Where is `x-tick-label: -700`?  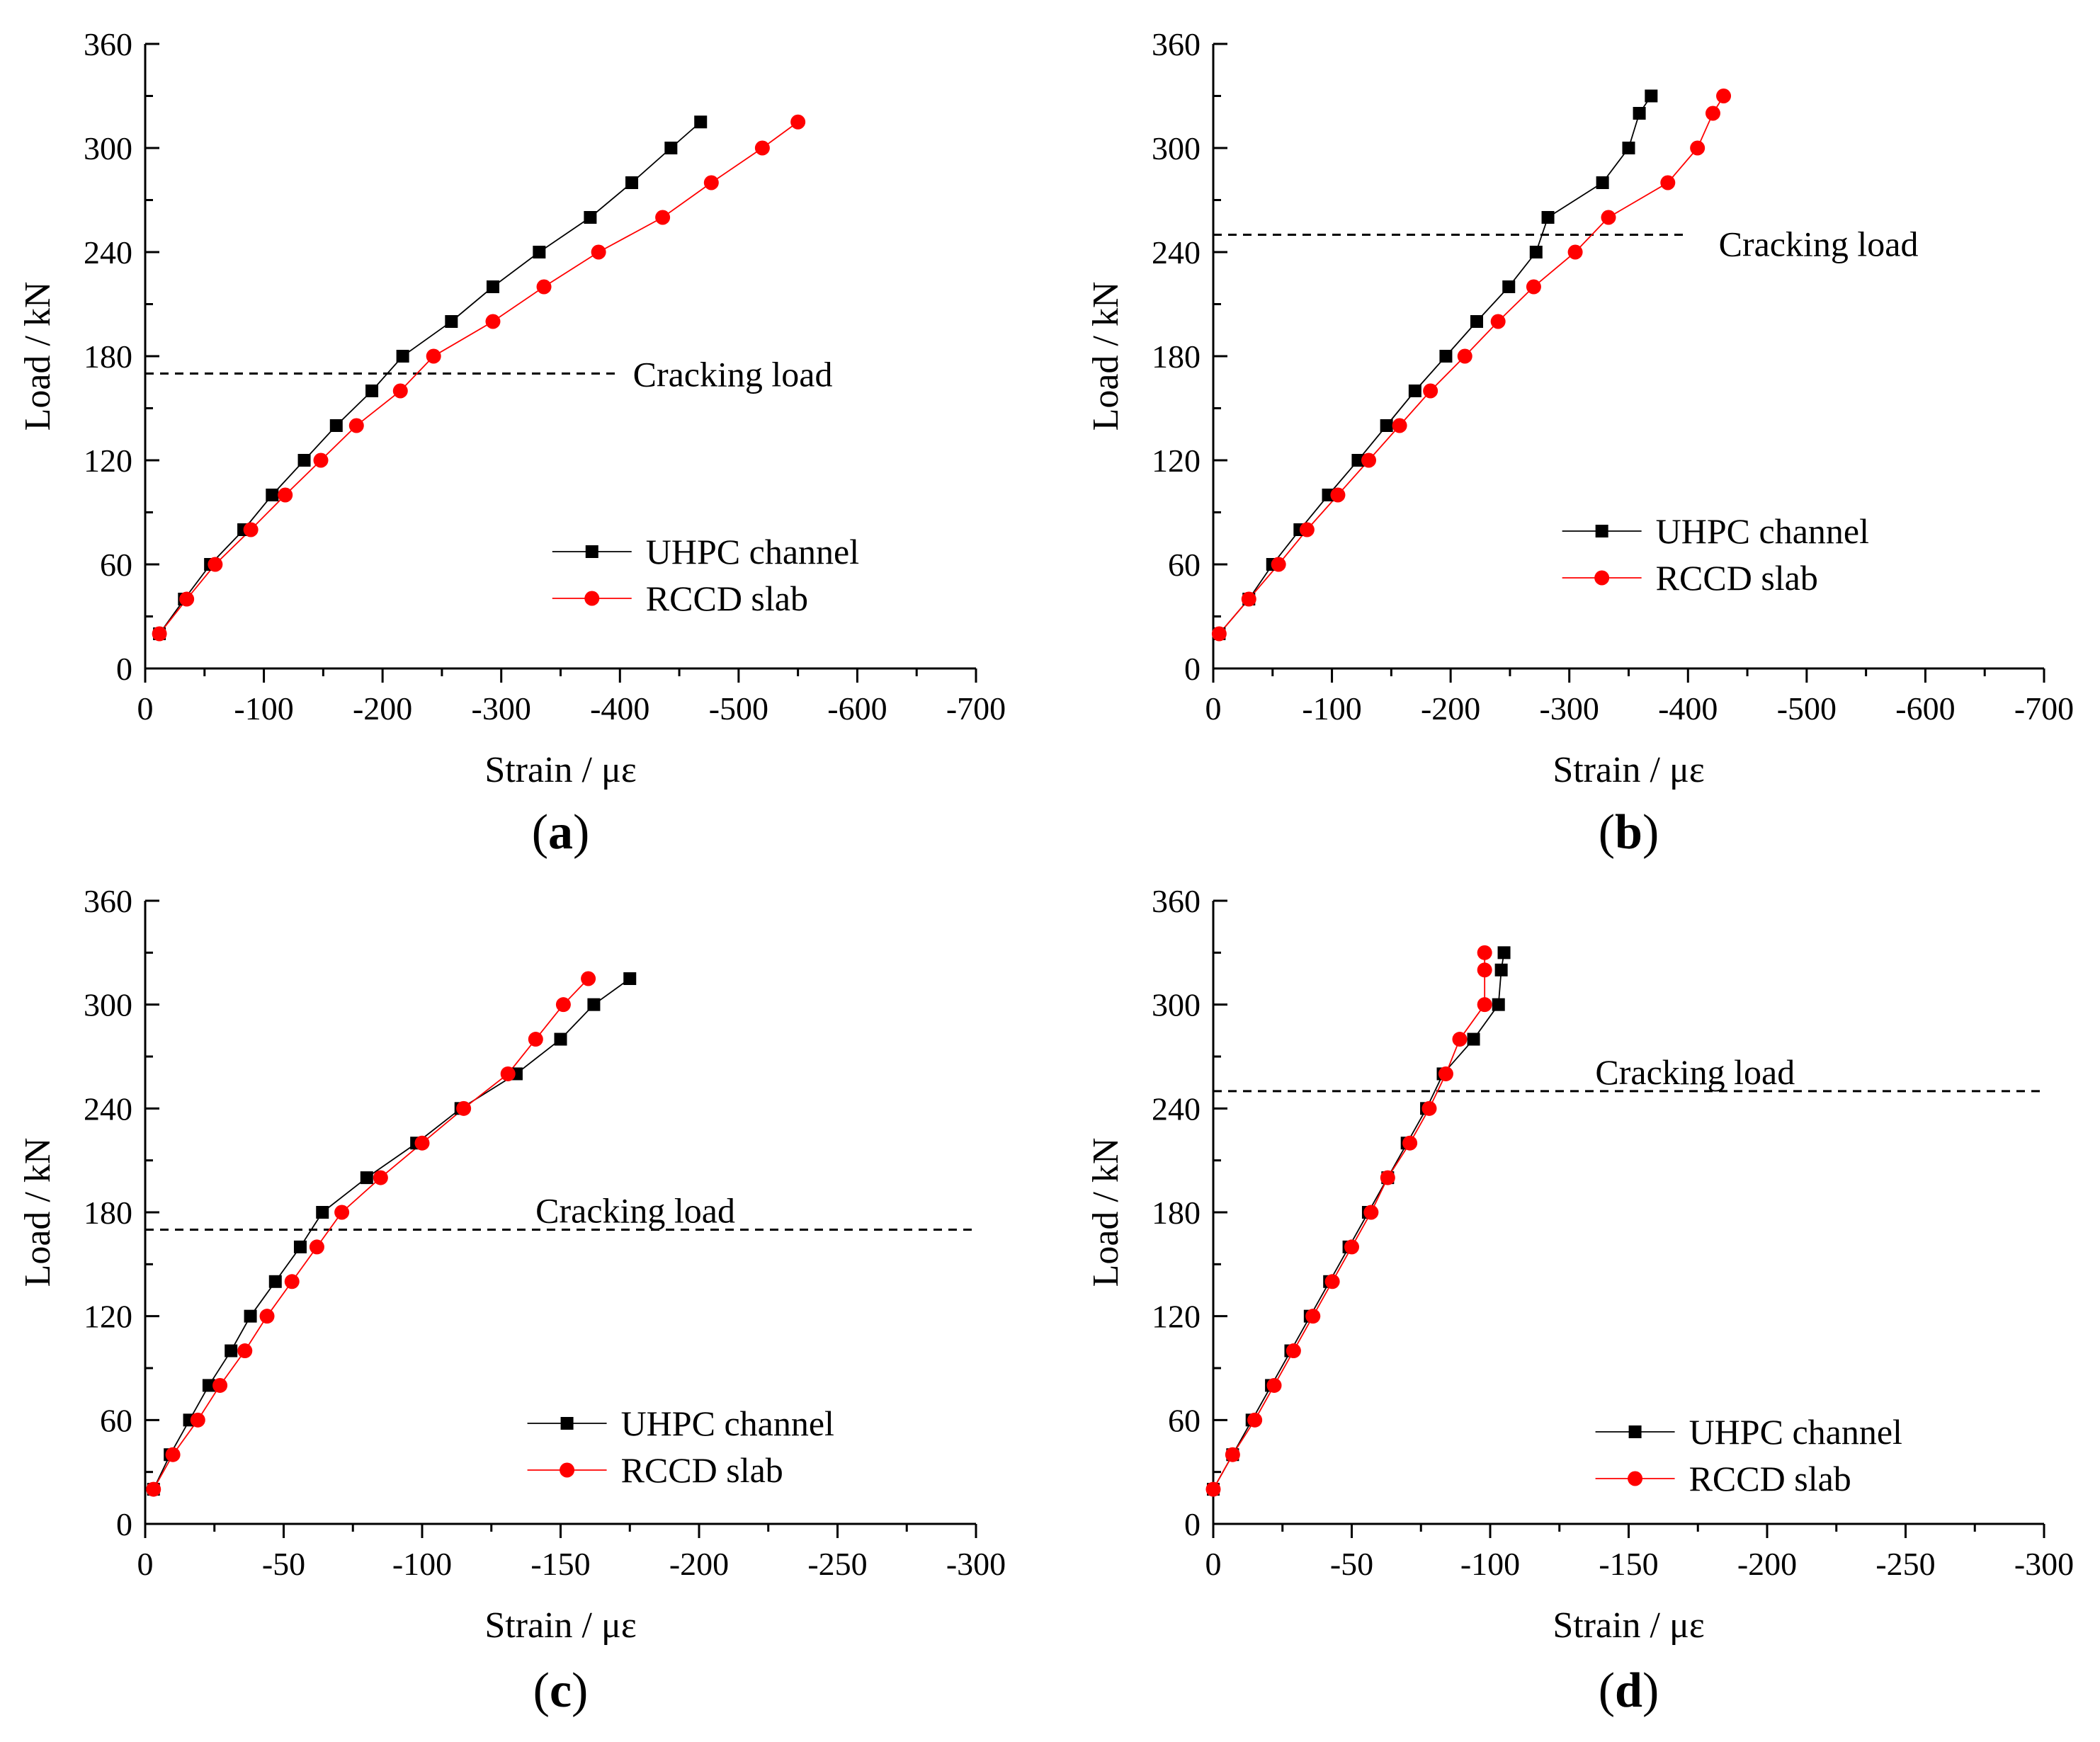 x-tick-label: -700 is located at coordinates (2044, 709).